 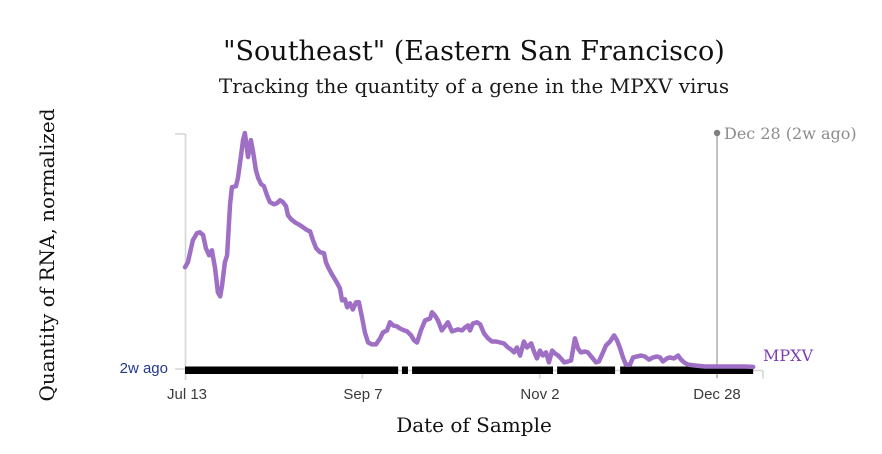 I want to click on x-tick-label-dec28: Dec 28, so click(x=717, y=394).